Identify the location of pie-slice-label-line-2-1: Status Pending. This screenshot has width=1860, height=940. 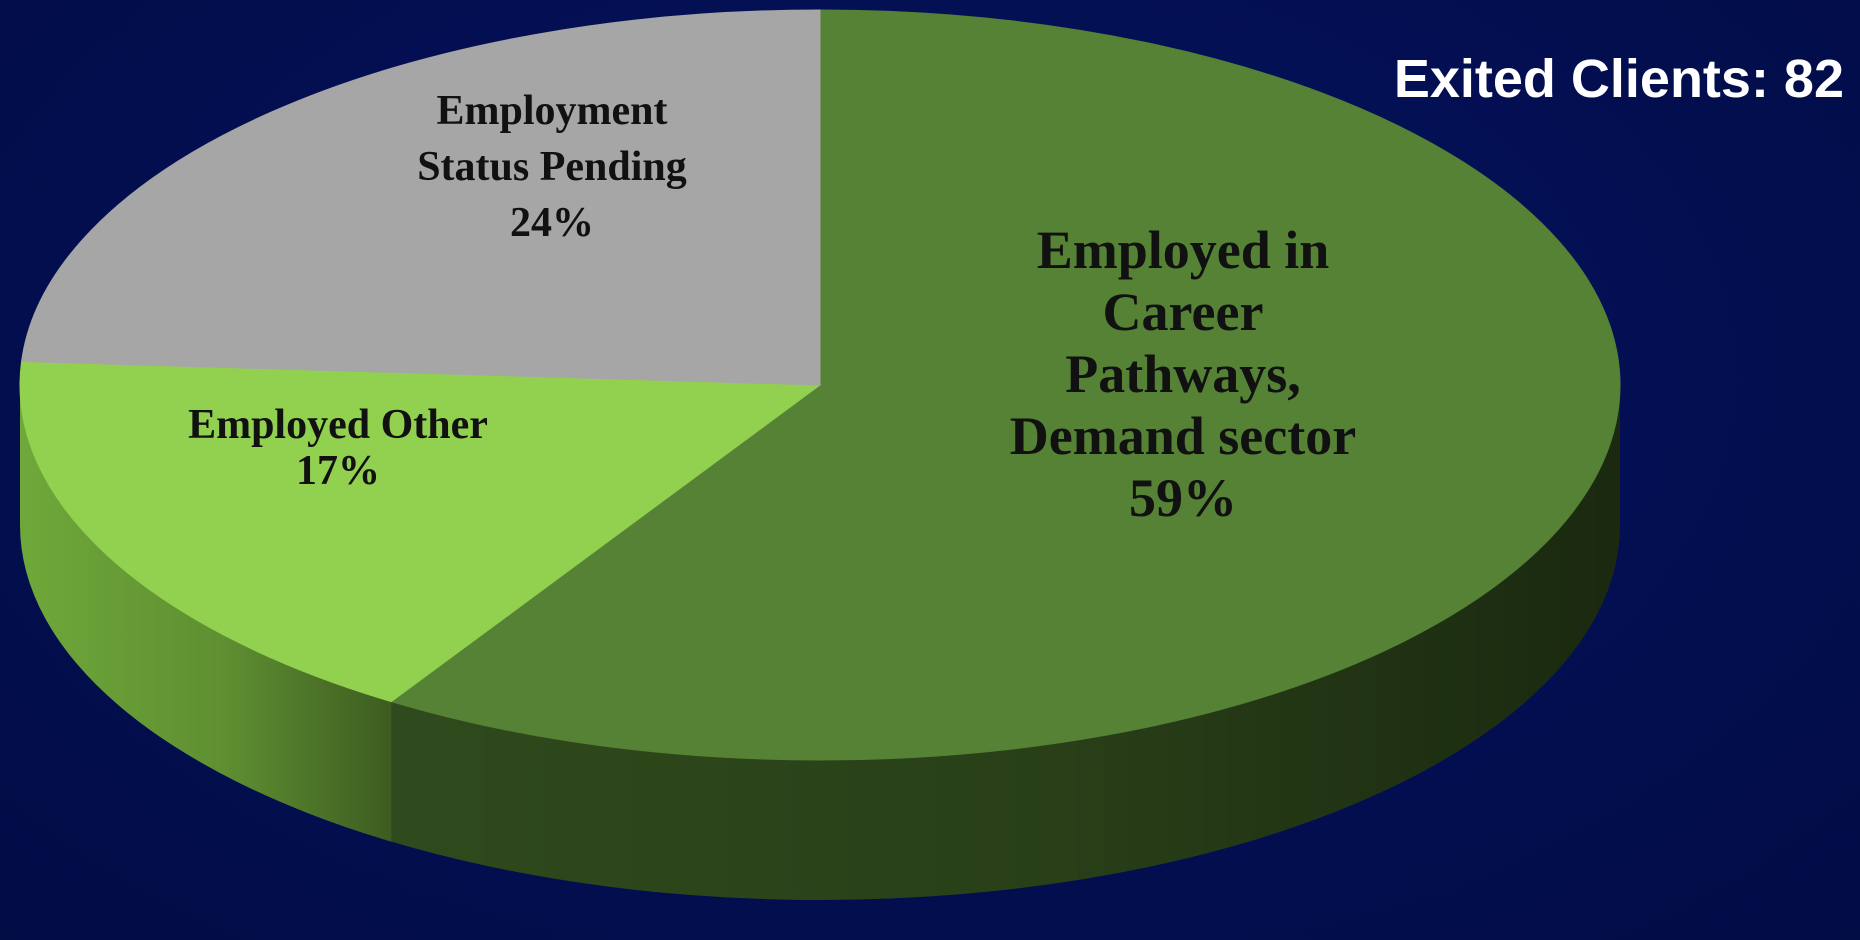
(552, 167).